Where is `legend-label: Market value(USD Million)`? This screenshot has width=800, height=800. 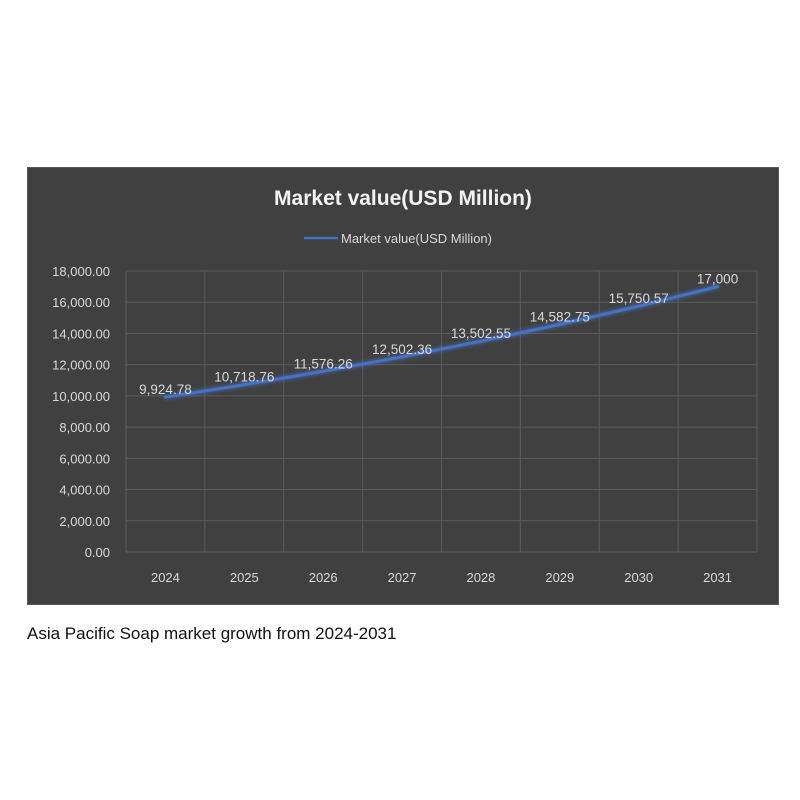 legend-label: Market value(USD Million) is located at coordinates (416, 238).